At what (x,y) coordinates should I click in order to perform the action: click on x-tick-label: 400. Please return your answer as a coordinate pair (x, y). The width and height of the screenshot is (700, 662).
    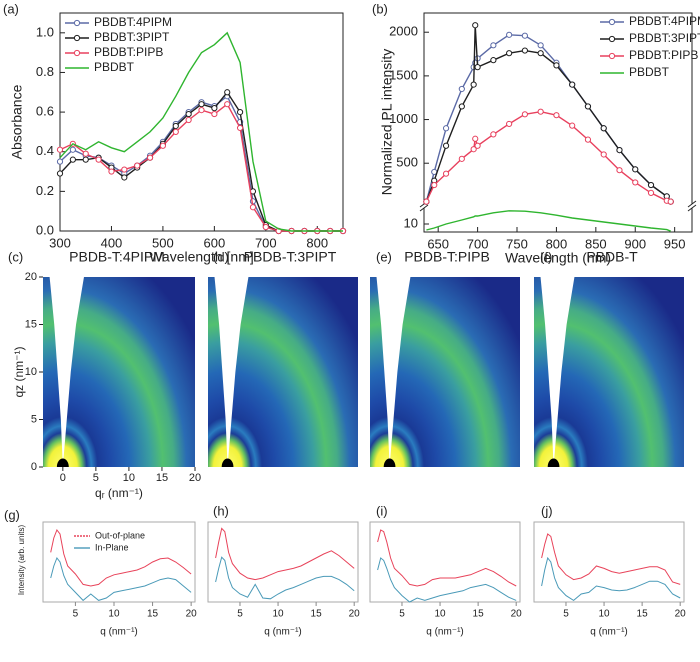
    Looking at the image, I should click on (112, 242).